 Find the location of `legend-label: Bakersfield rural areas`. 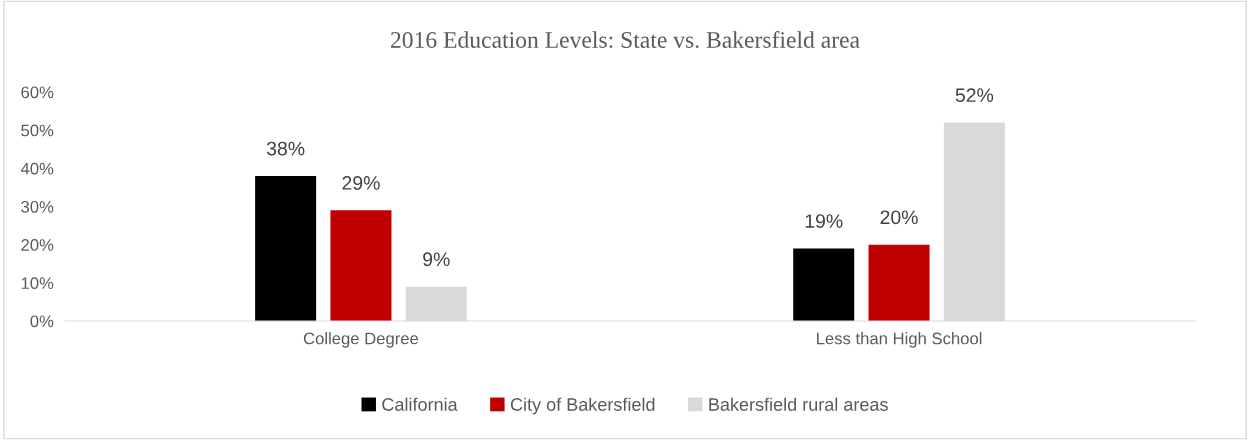

legend-label: Bakersfield rural areas is located at coordinates (798, 404).